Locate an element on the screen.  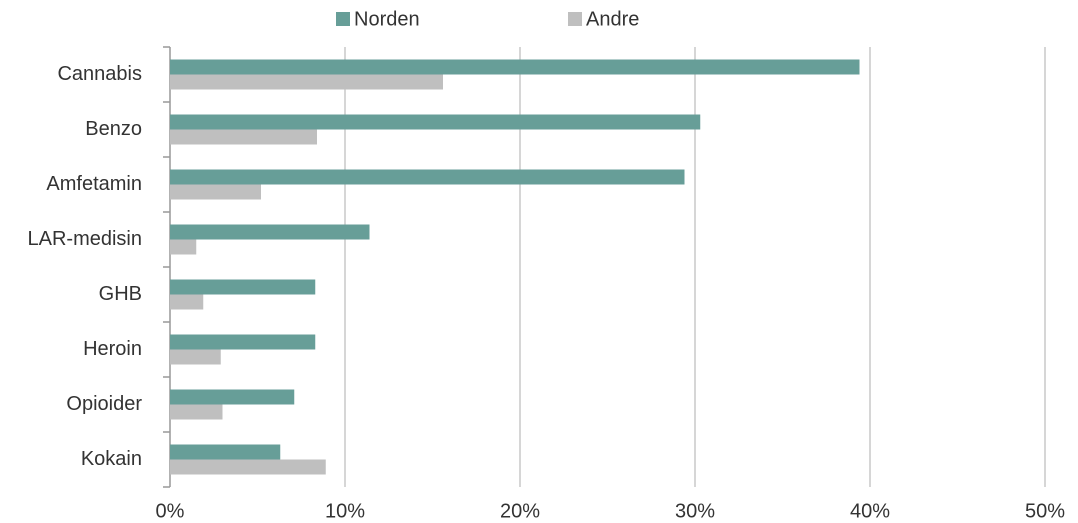
y-tick-label: Amfetamin is located at coordinates (94, 184).